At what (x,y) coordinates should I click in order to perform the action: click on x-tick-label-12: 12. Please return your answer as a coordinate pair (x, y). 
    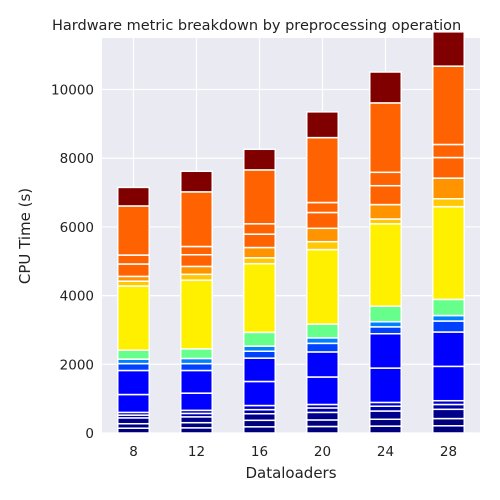
    Looking at the image, I should click on (196, 452).